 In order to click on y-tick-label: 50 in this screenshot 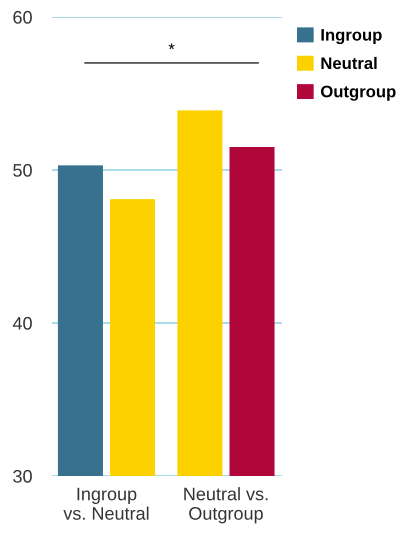, I will do `click(22, 170)`.